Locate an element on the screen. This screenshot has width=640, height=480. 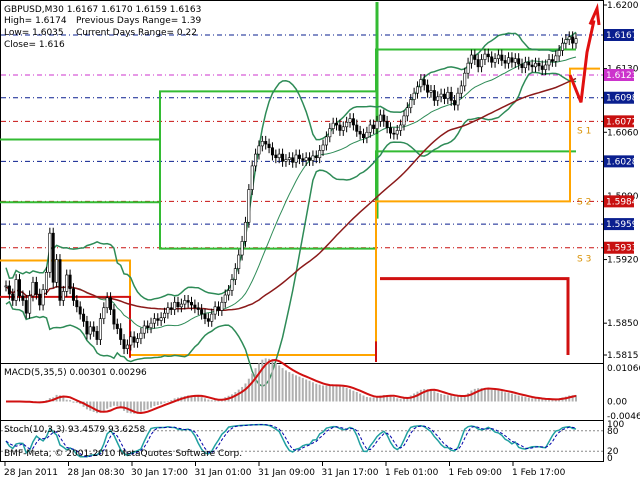
price-tick-label: 1.5850 is located at coordinates (623, 324).